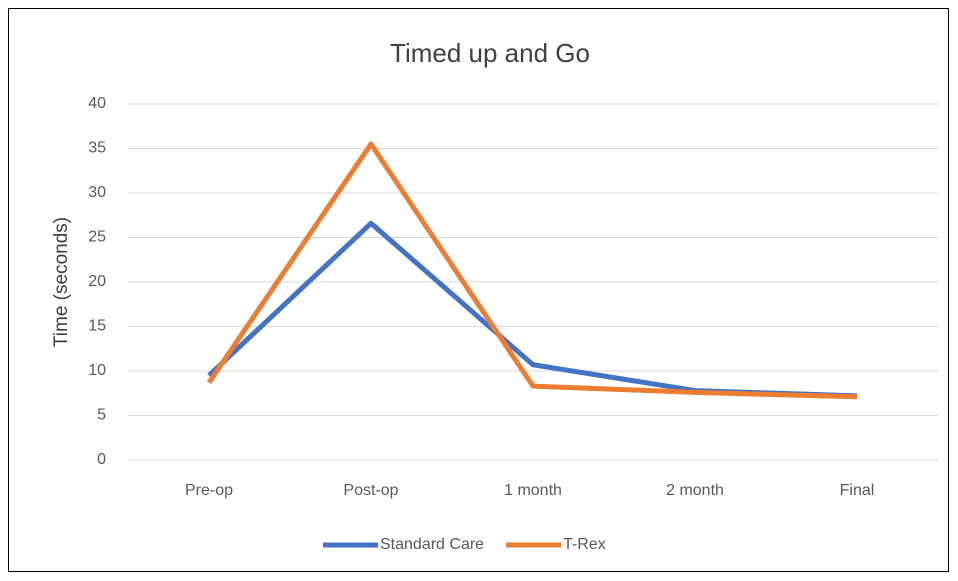 The width and height of the screenshot is (958, 581). Describe the element at coordinates (97, 370) in the screenshot. I see `y-tick-label: 10` at that location.